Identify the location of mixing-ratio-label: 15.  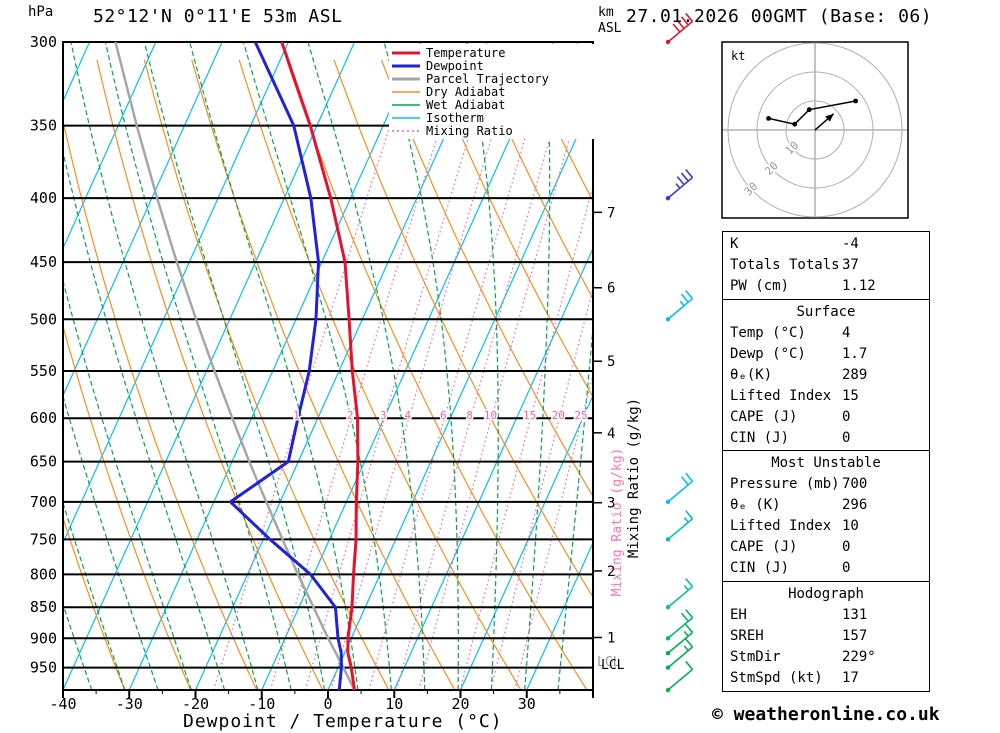
(529, 415).